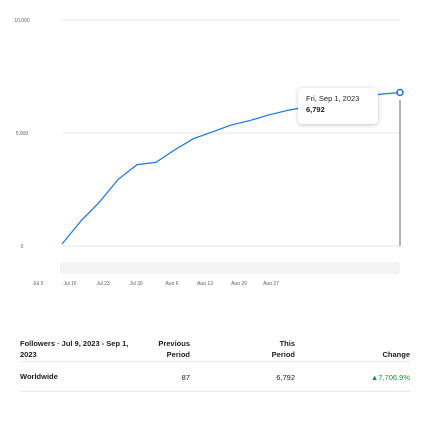  I want to click on summary-title: Followers · Jul 9, 2023 - Sep 1, 2023, so click(74, 349).